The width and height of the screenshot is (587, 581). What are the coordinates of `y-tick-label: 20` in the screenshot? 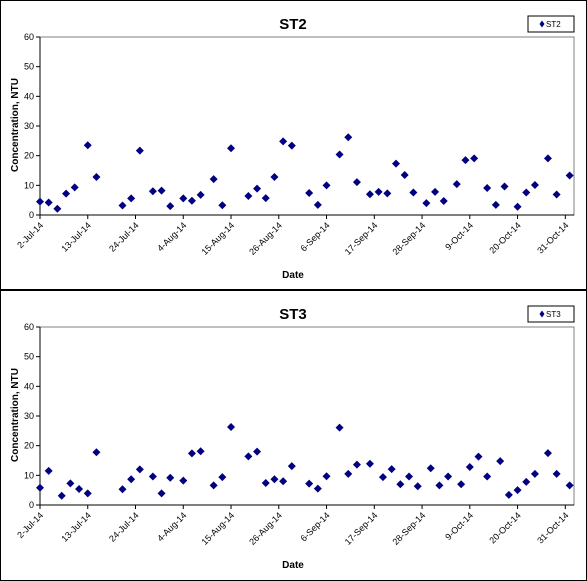 It's located at (29, 446).